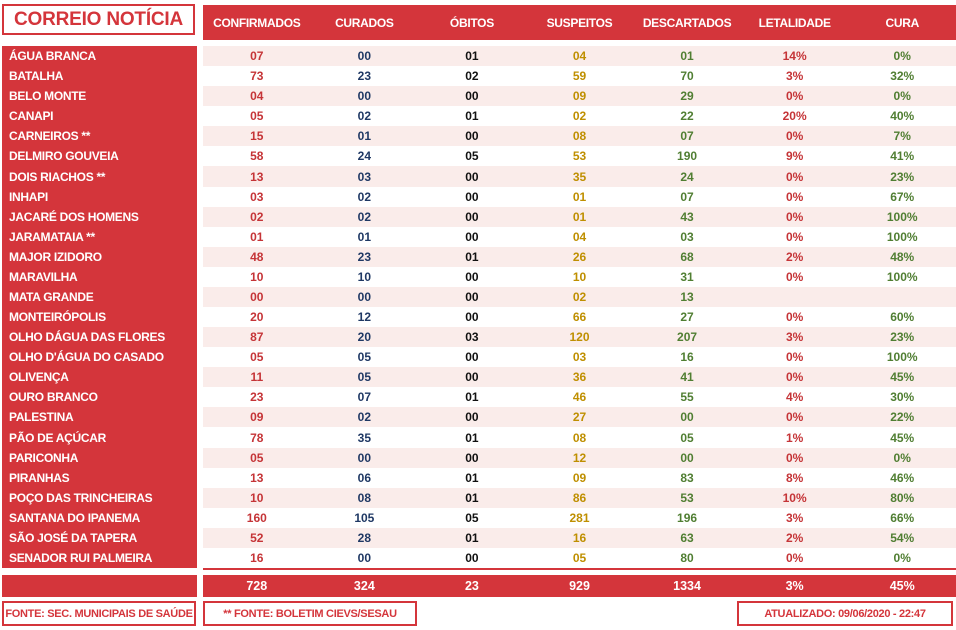 This screenshot has width=956, height=630. I want to click on municipality-label: CARNEIROS **, so click(50, 136).